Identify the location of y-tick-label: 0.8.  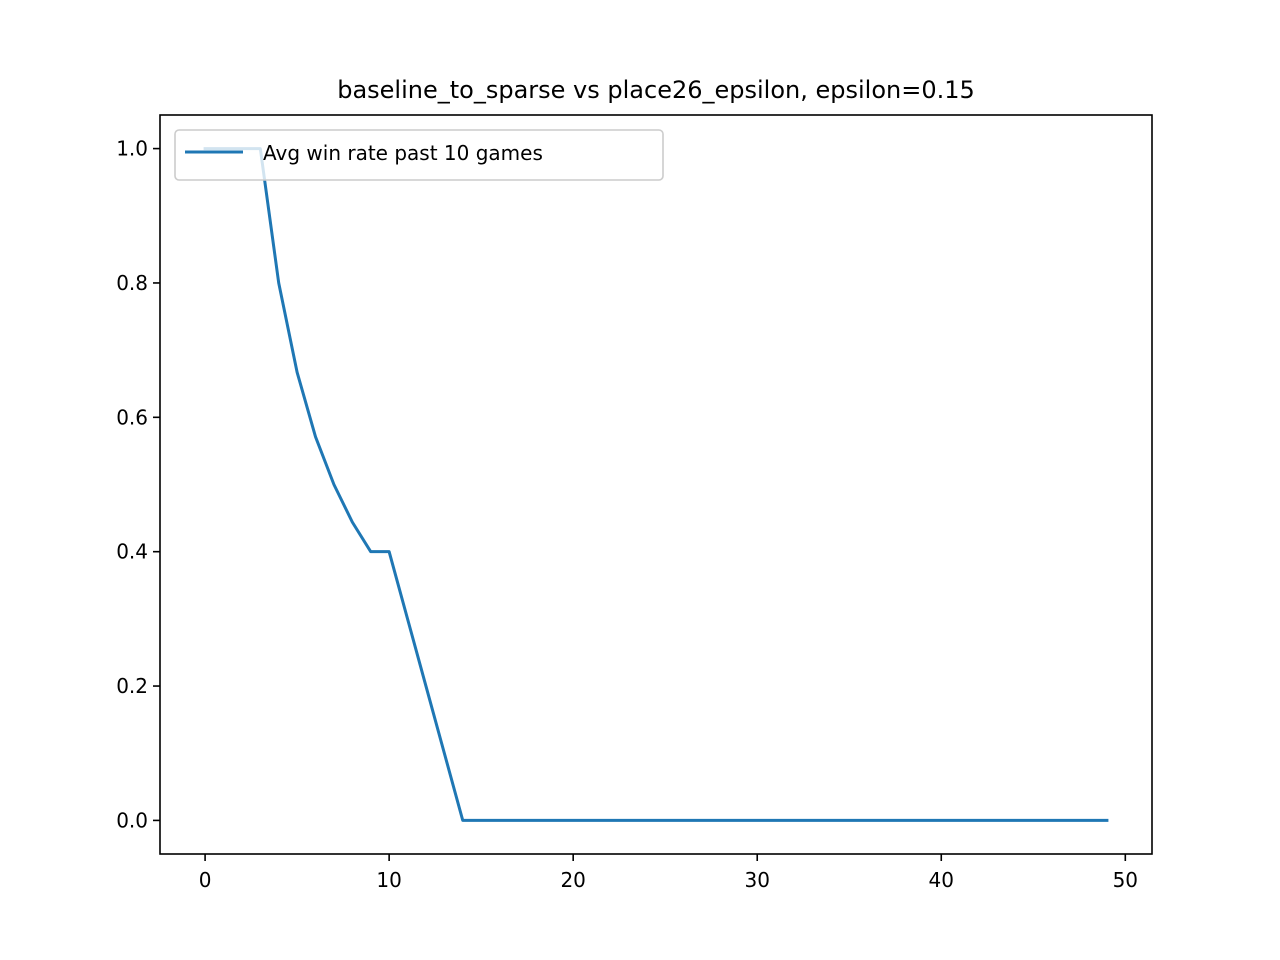
(132, 283).